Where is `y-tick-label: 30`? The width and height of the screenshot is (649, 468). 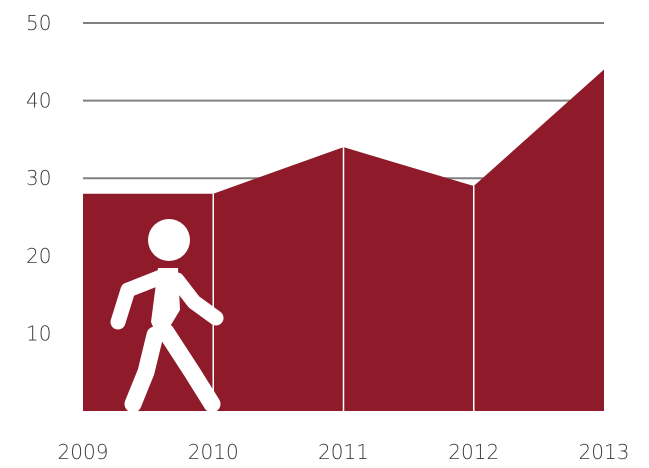
y-tick-label: 30 is located at coordinates (38, 178).